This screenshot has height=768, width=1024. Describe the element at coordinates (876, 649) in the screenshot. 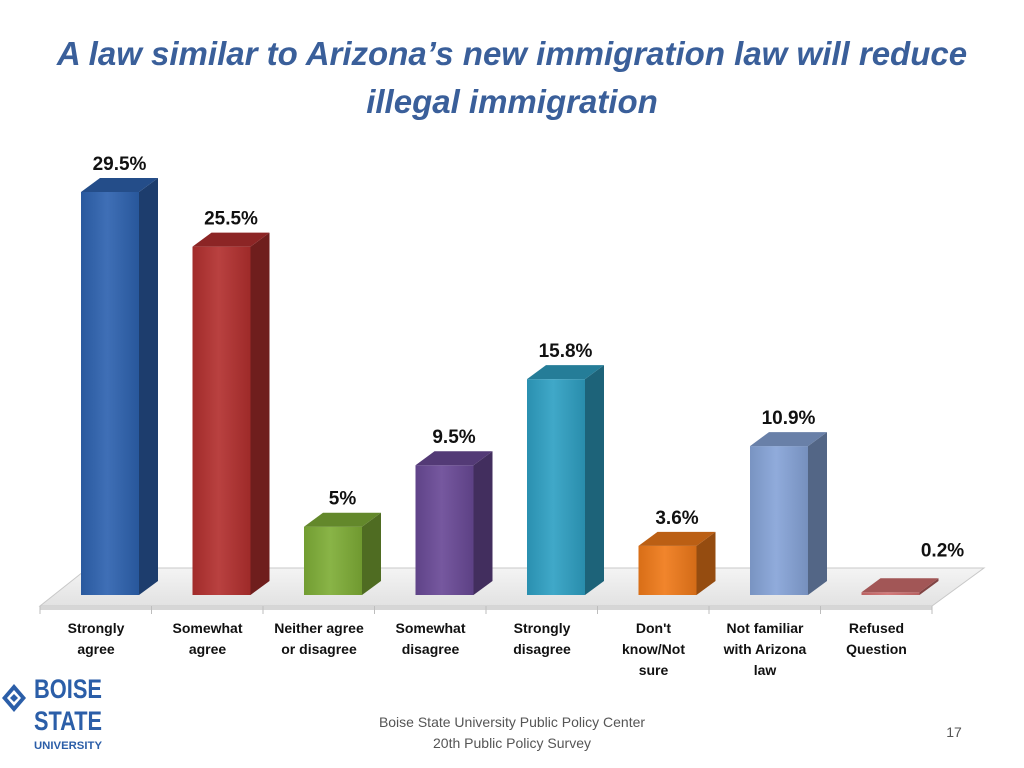

I see `category-label-line: Question` at that location.